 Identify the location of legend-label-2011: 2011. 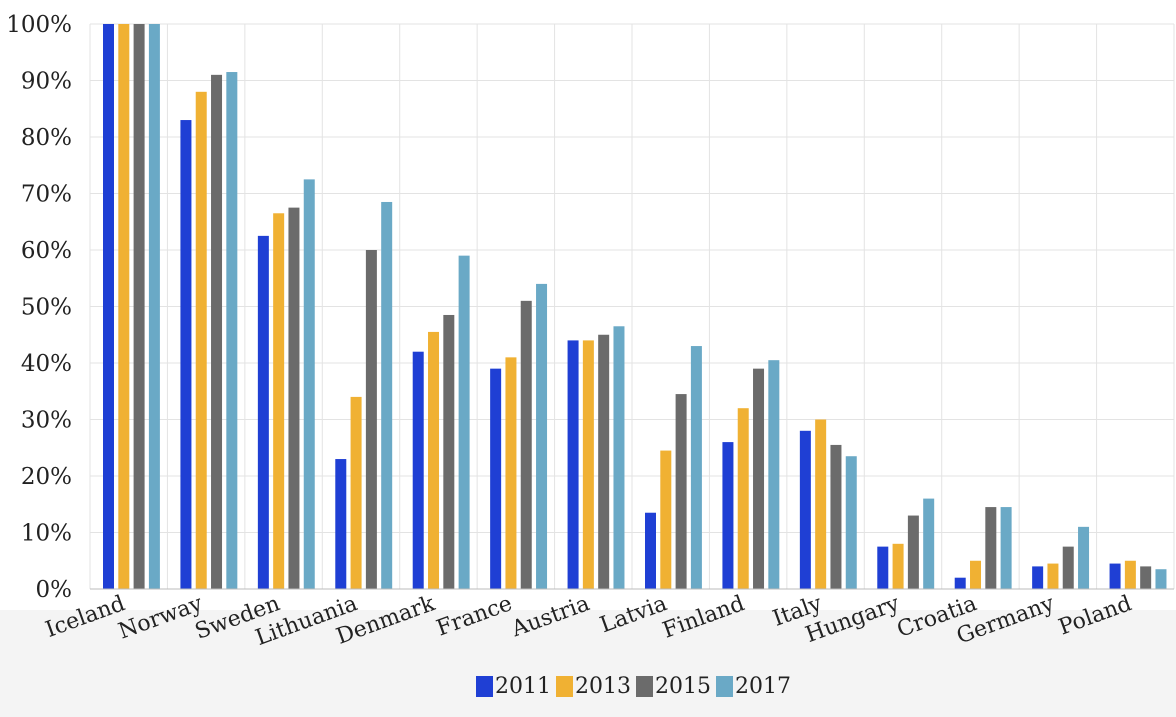
(523, 686).